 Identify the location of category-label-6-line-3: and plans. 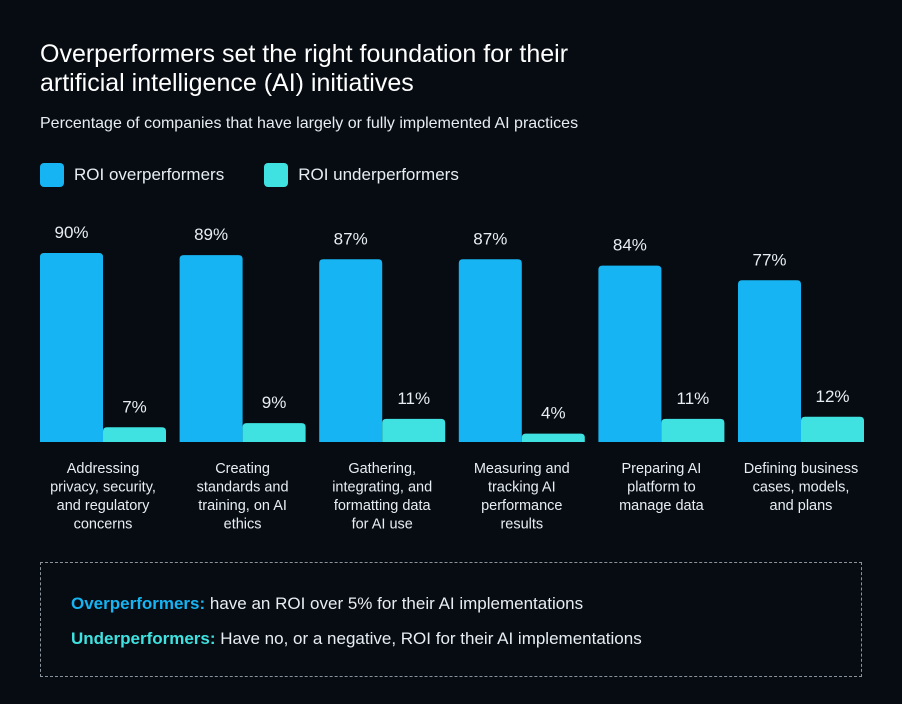
(801, 506).